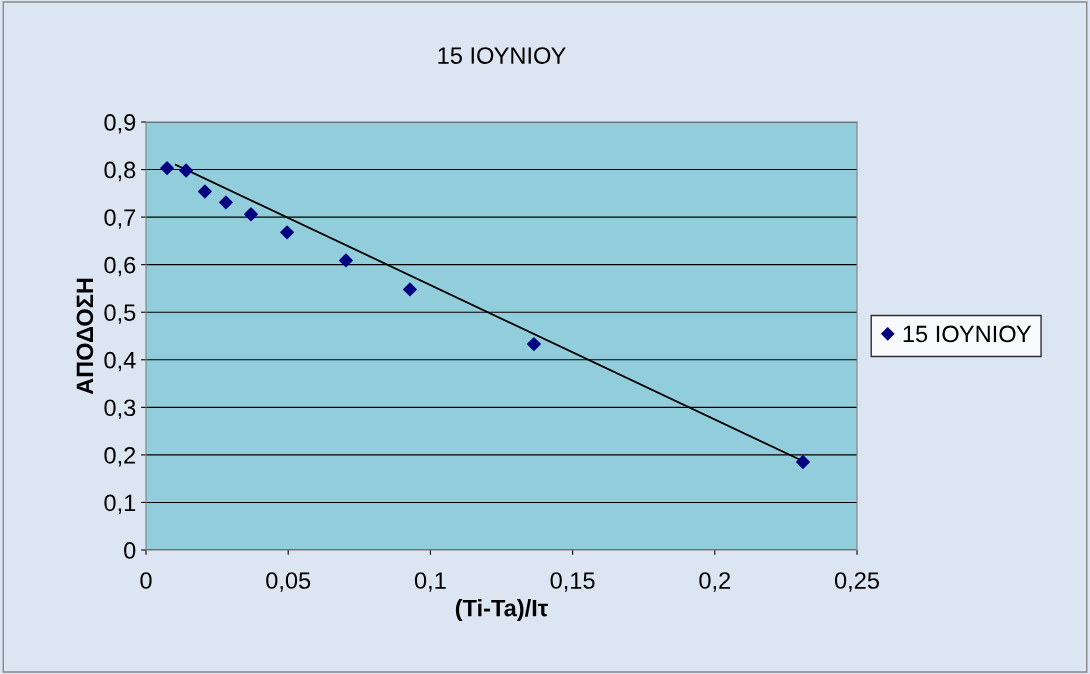 The height and width of the screenshot is (674, 1090). What do you see at coordinates (572, 582) in the screenshot?
I see `x-tick-label: 0,15` at bounding box center [572, 582].